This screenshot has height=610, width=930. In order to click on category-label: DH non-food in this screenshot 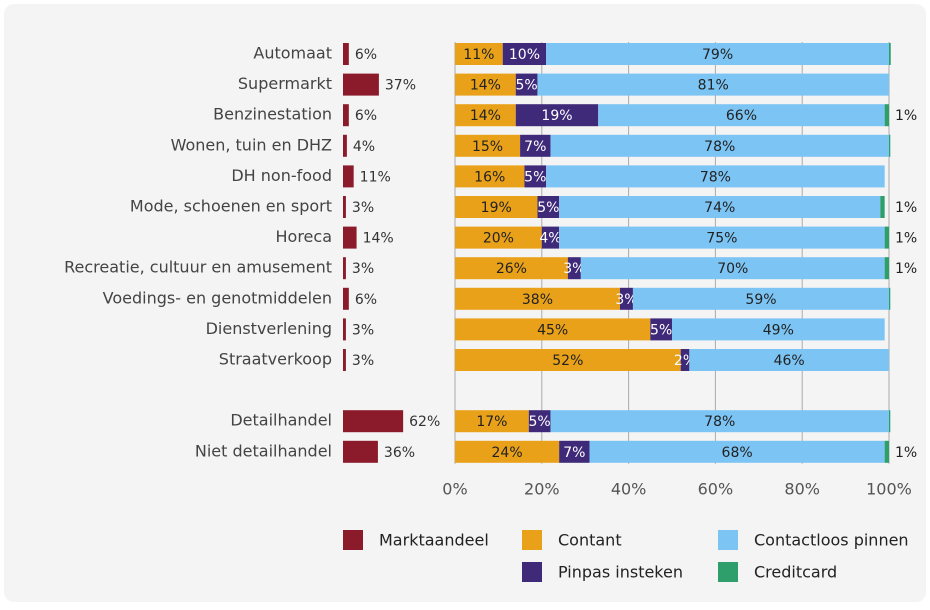, I will do `click(281, 175)`.